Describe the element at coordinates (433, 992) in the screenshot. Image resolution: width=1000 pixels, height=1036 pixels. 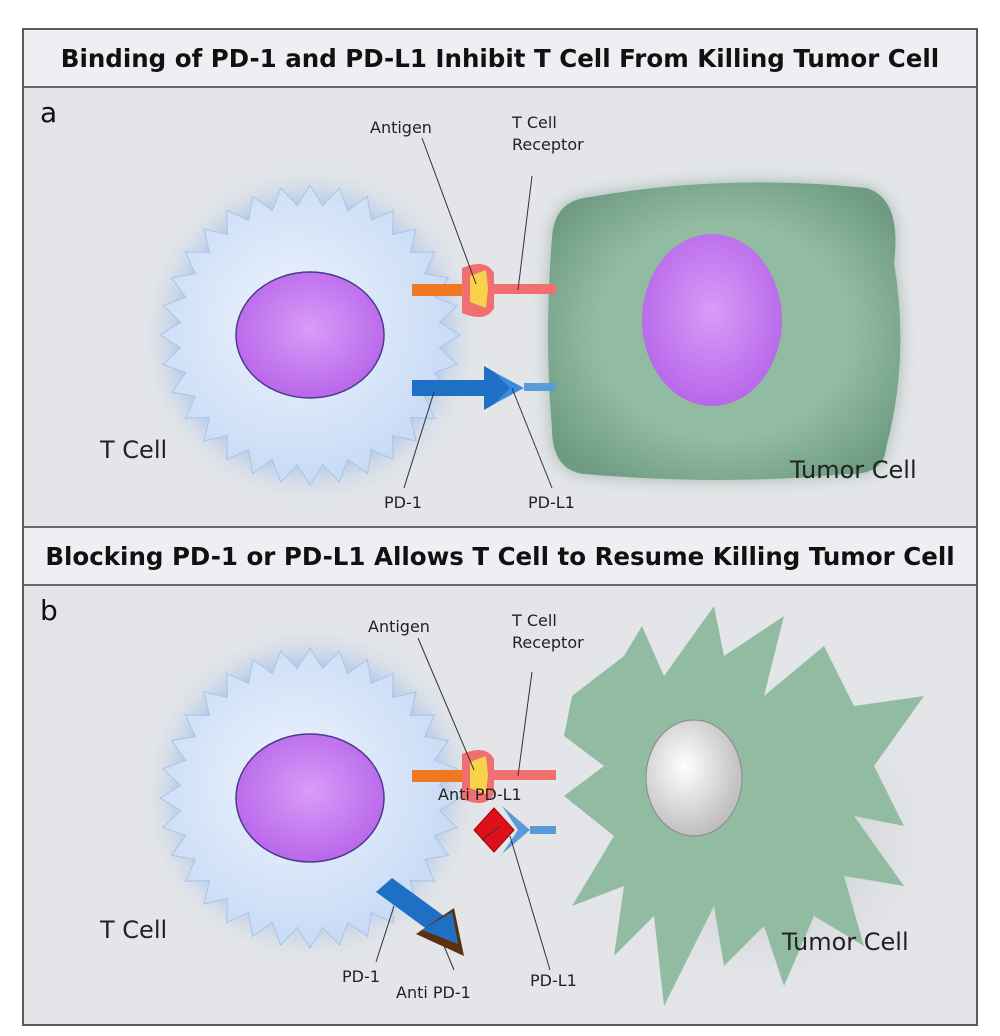
I see `anti-pd1-label: Anti PD-1` at that location.